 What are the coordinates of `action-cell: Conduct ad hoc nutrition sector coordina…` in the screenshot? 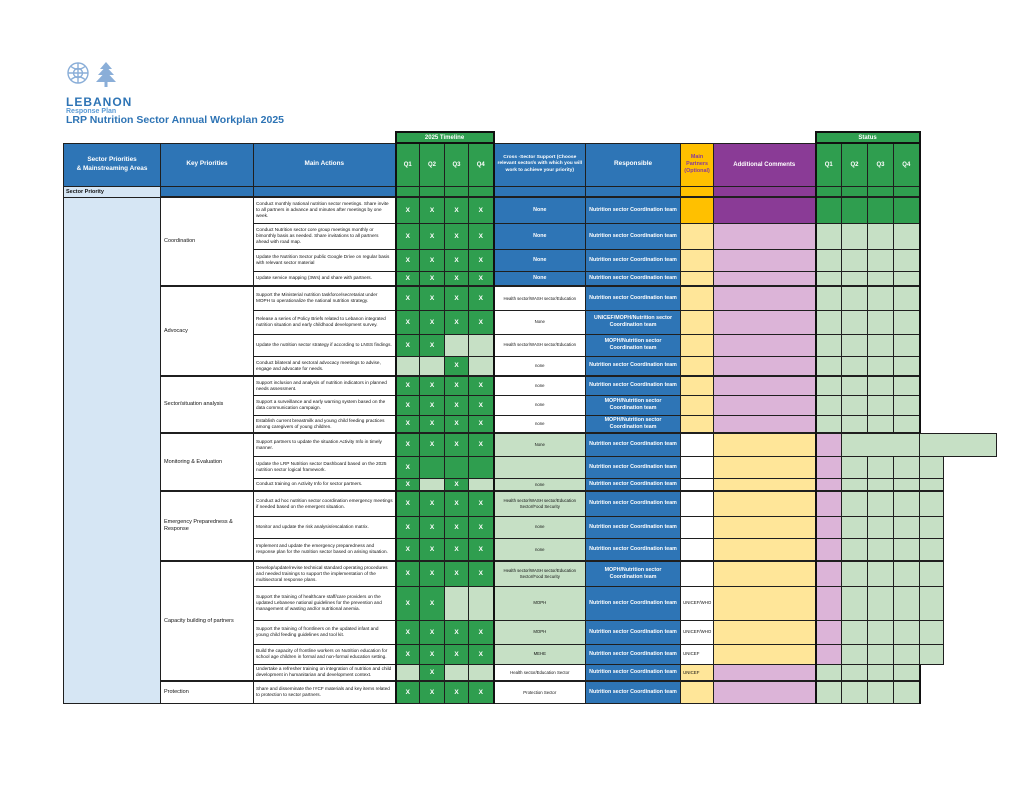 It's located at (324, 503).